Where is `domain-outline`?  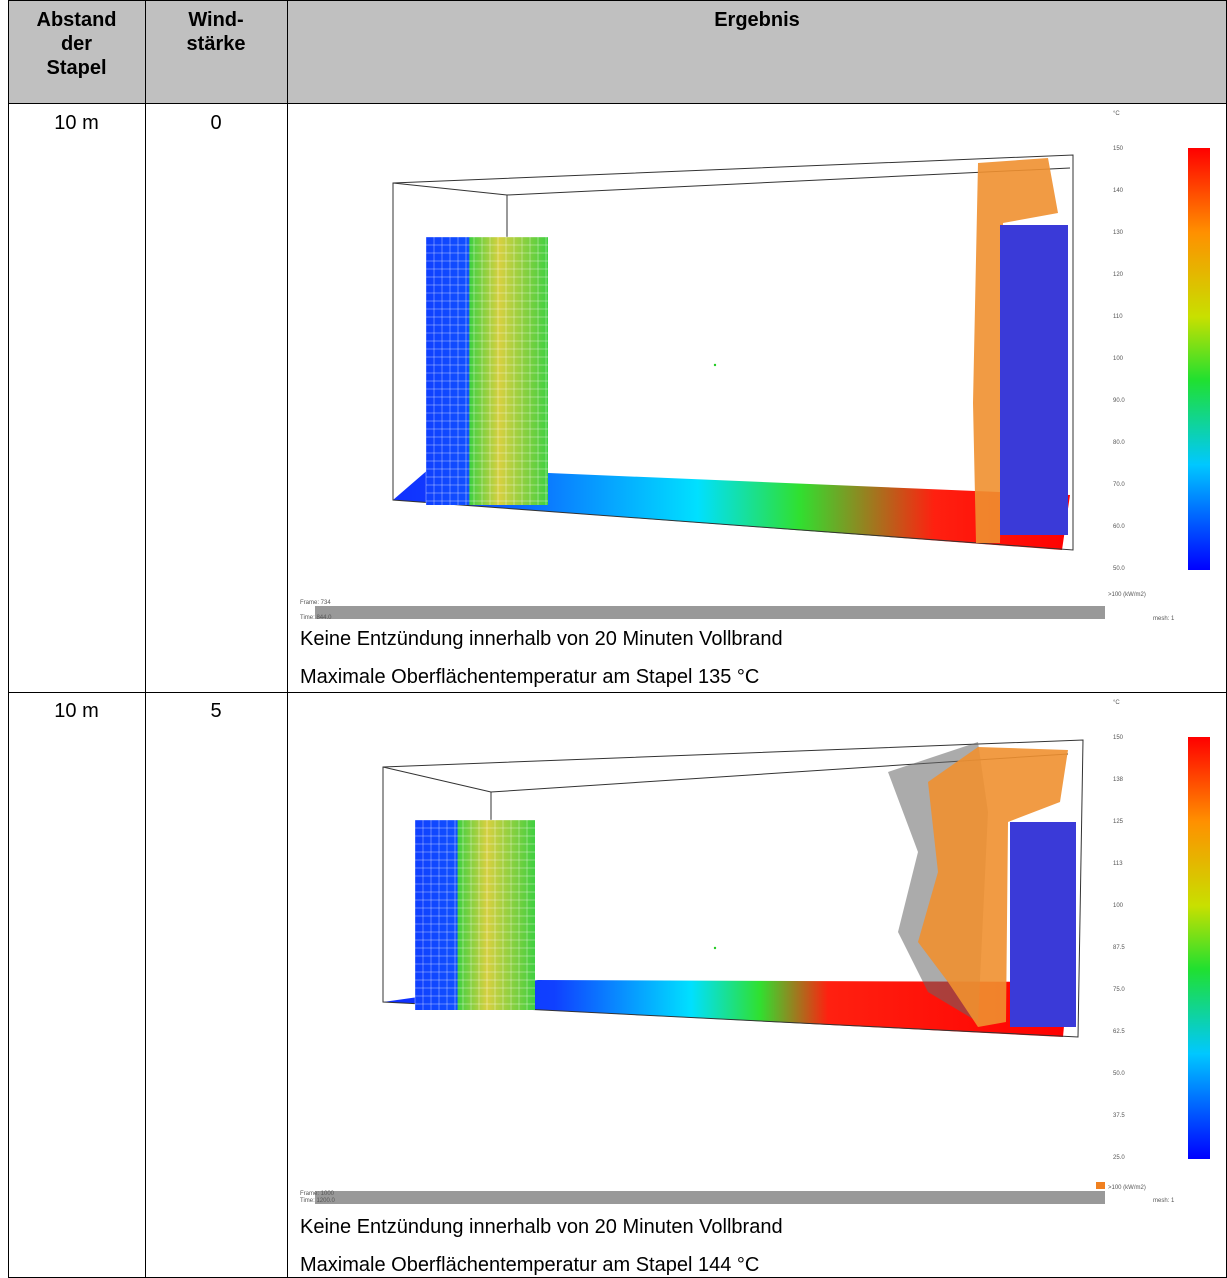
domain-outline is located at coordinates (733, 888).